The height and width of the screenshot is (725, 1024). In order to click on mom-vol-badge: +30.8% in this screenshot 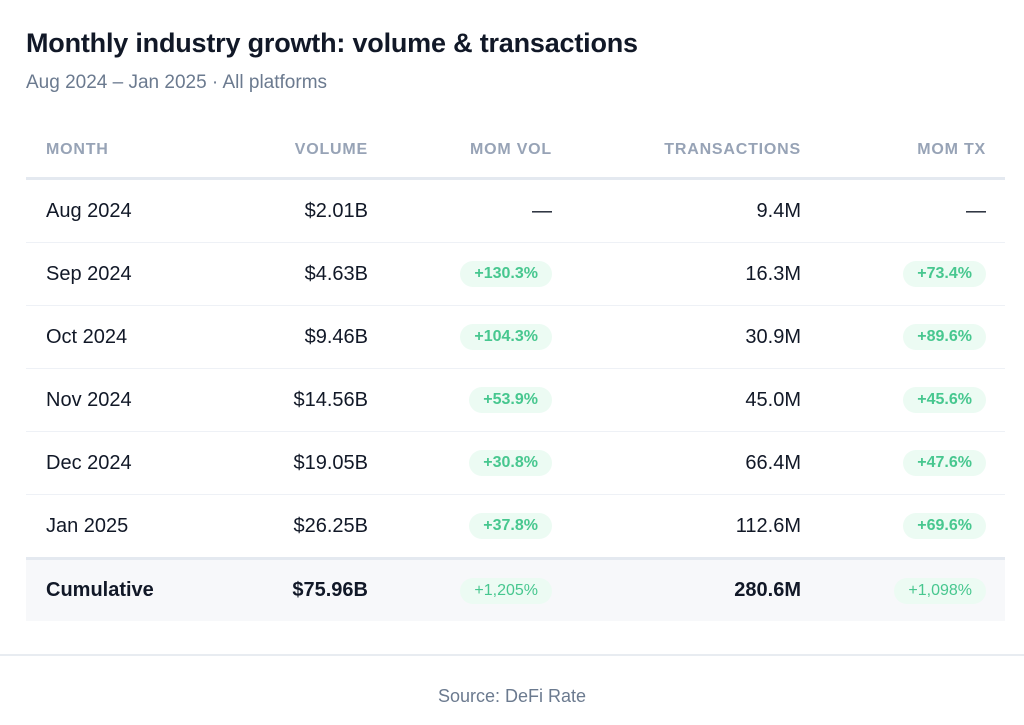, I will do `click(510, 463)`.